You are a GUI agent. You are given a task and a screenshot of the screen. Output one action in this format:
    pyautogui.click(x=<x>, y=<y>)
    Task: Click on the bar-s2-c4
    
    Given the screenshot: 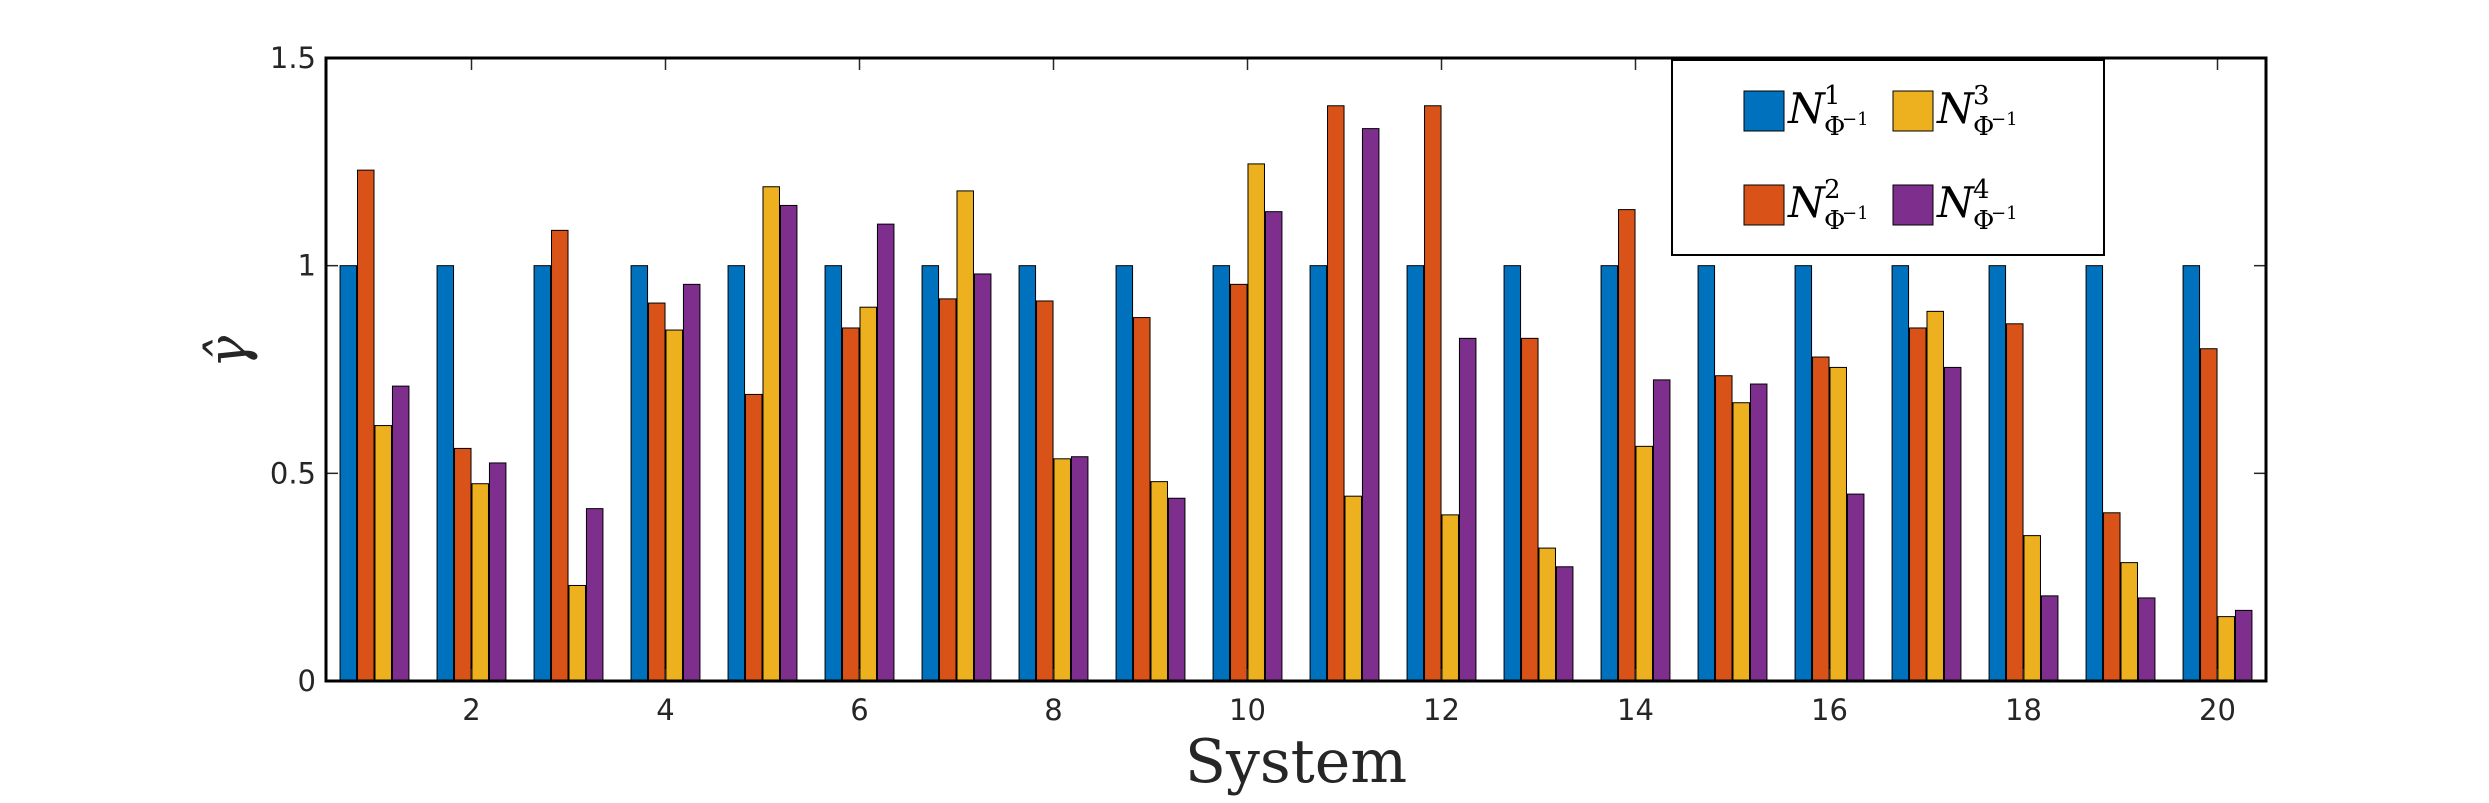 What is the action you would take?
    pyautogui.click(x=657, y=492)
    